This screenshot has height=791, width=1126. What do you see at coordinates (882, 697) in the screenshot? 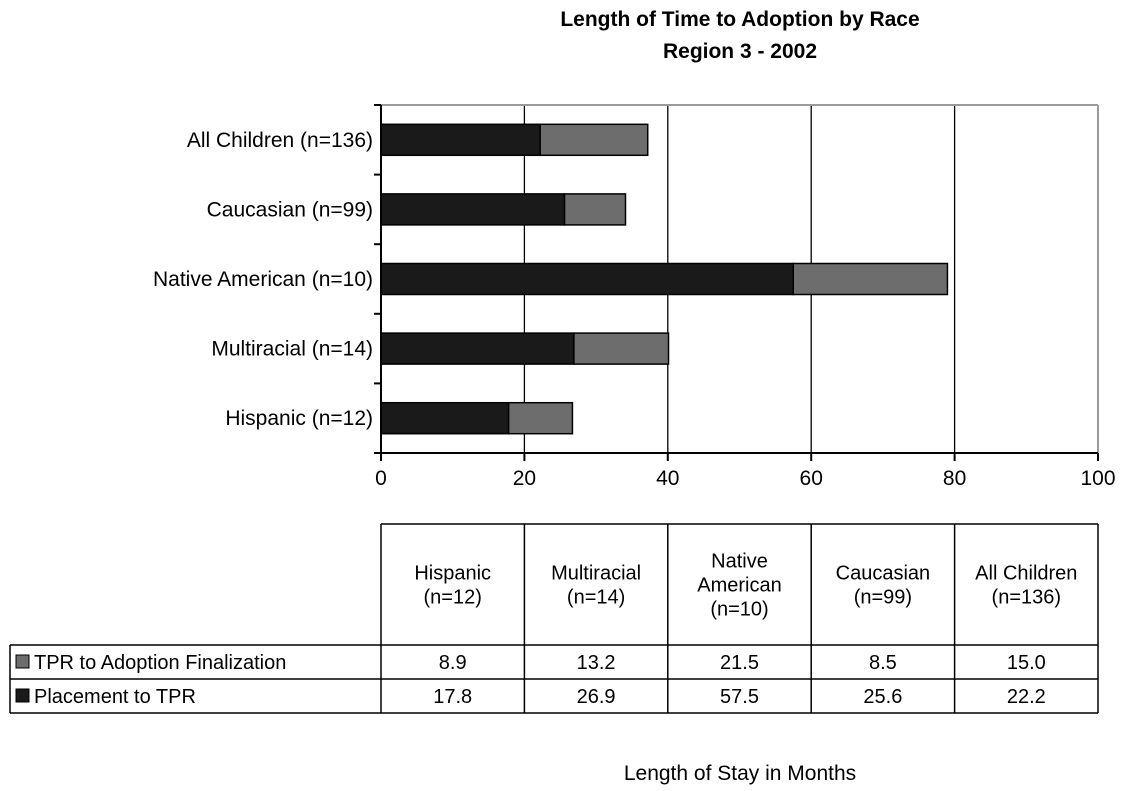
I see `table-value-1-3: 25.6` at bounding box center [882, 697].